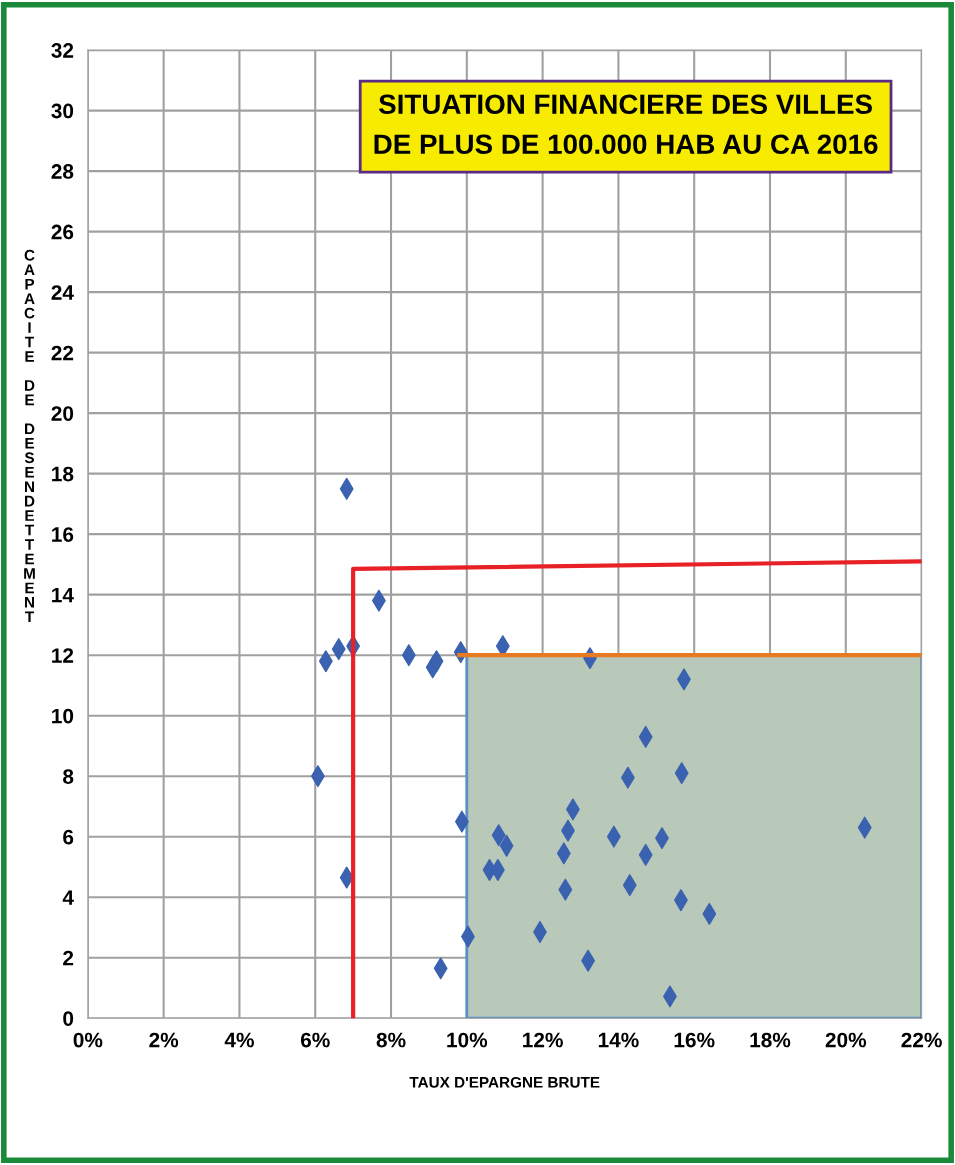 The image size is (955, 1165). Describe the element at coordinates (62, 353) in the screenshot. I see `y-tick-label: 22` at that location.